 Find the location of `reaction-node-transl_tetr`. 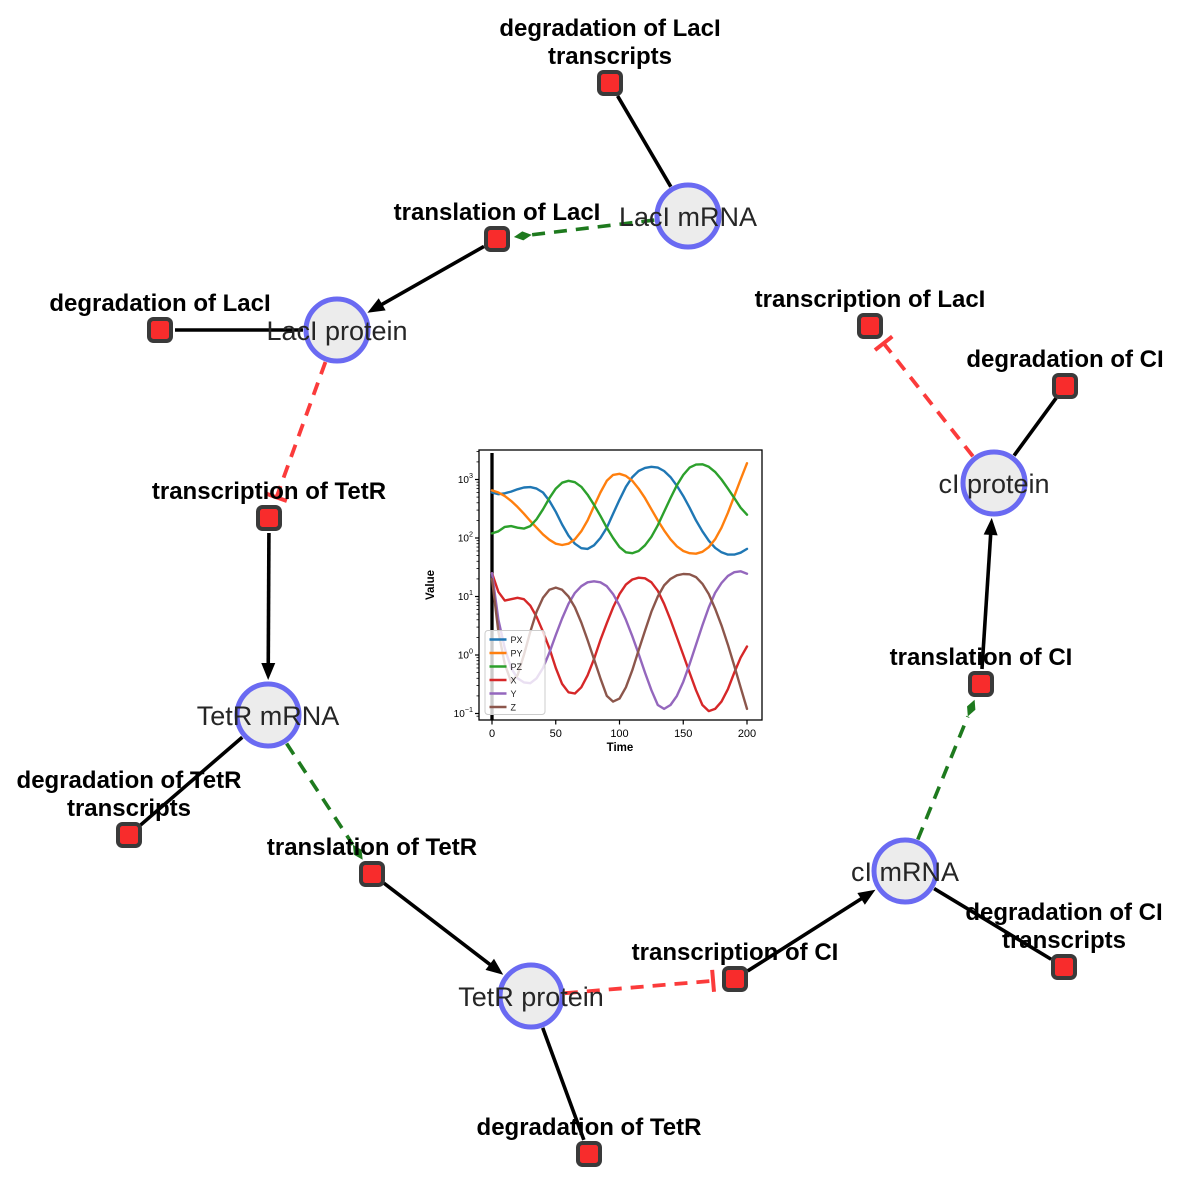

reaction-node-transl_tetr is located at coordinates (372, 874).